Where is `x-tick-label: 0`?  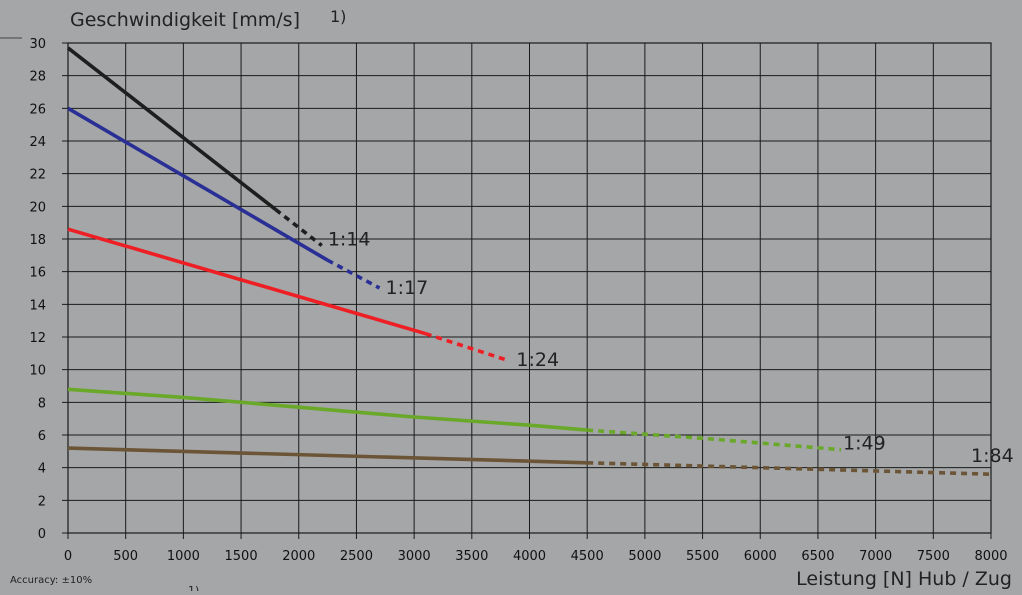 x-tick-label: 0 is located at coordinates (68, 556).